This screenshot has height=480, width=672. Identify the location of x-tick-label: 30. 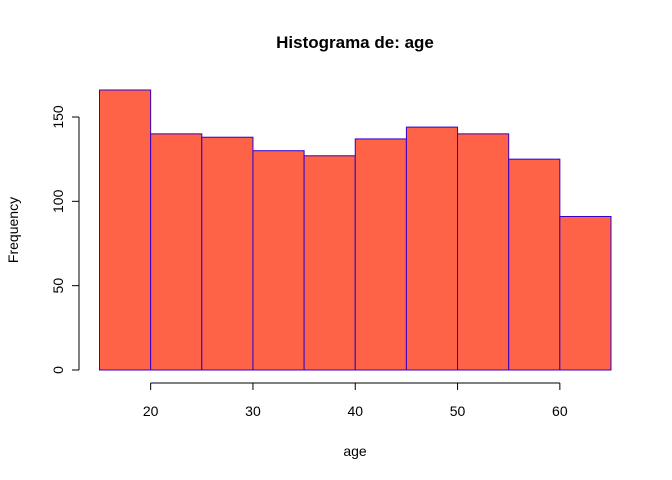
(253, 411).